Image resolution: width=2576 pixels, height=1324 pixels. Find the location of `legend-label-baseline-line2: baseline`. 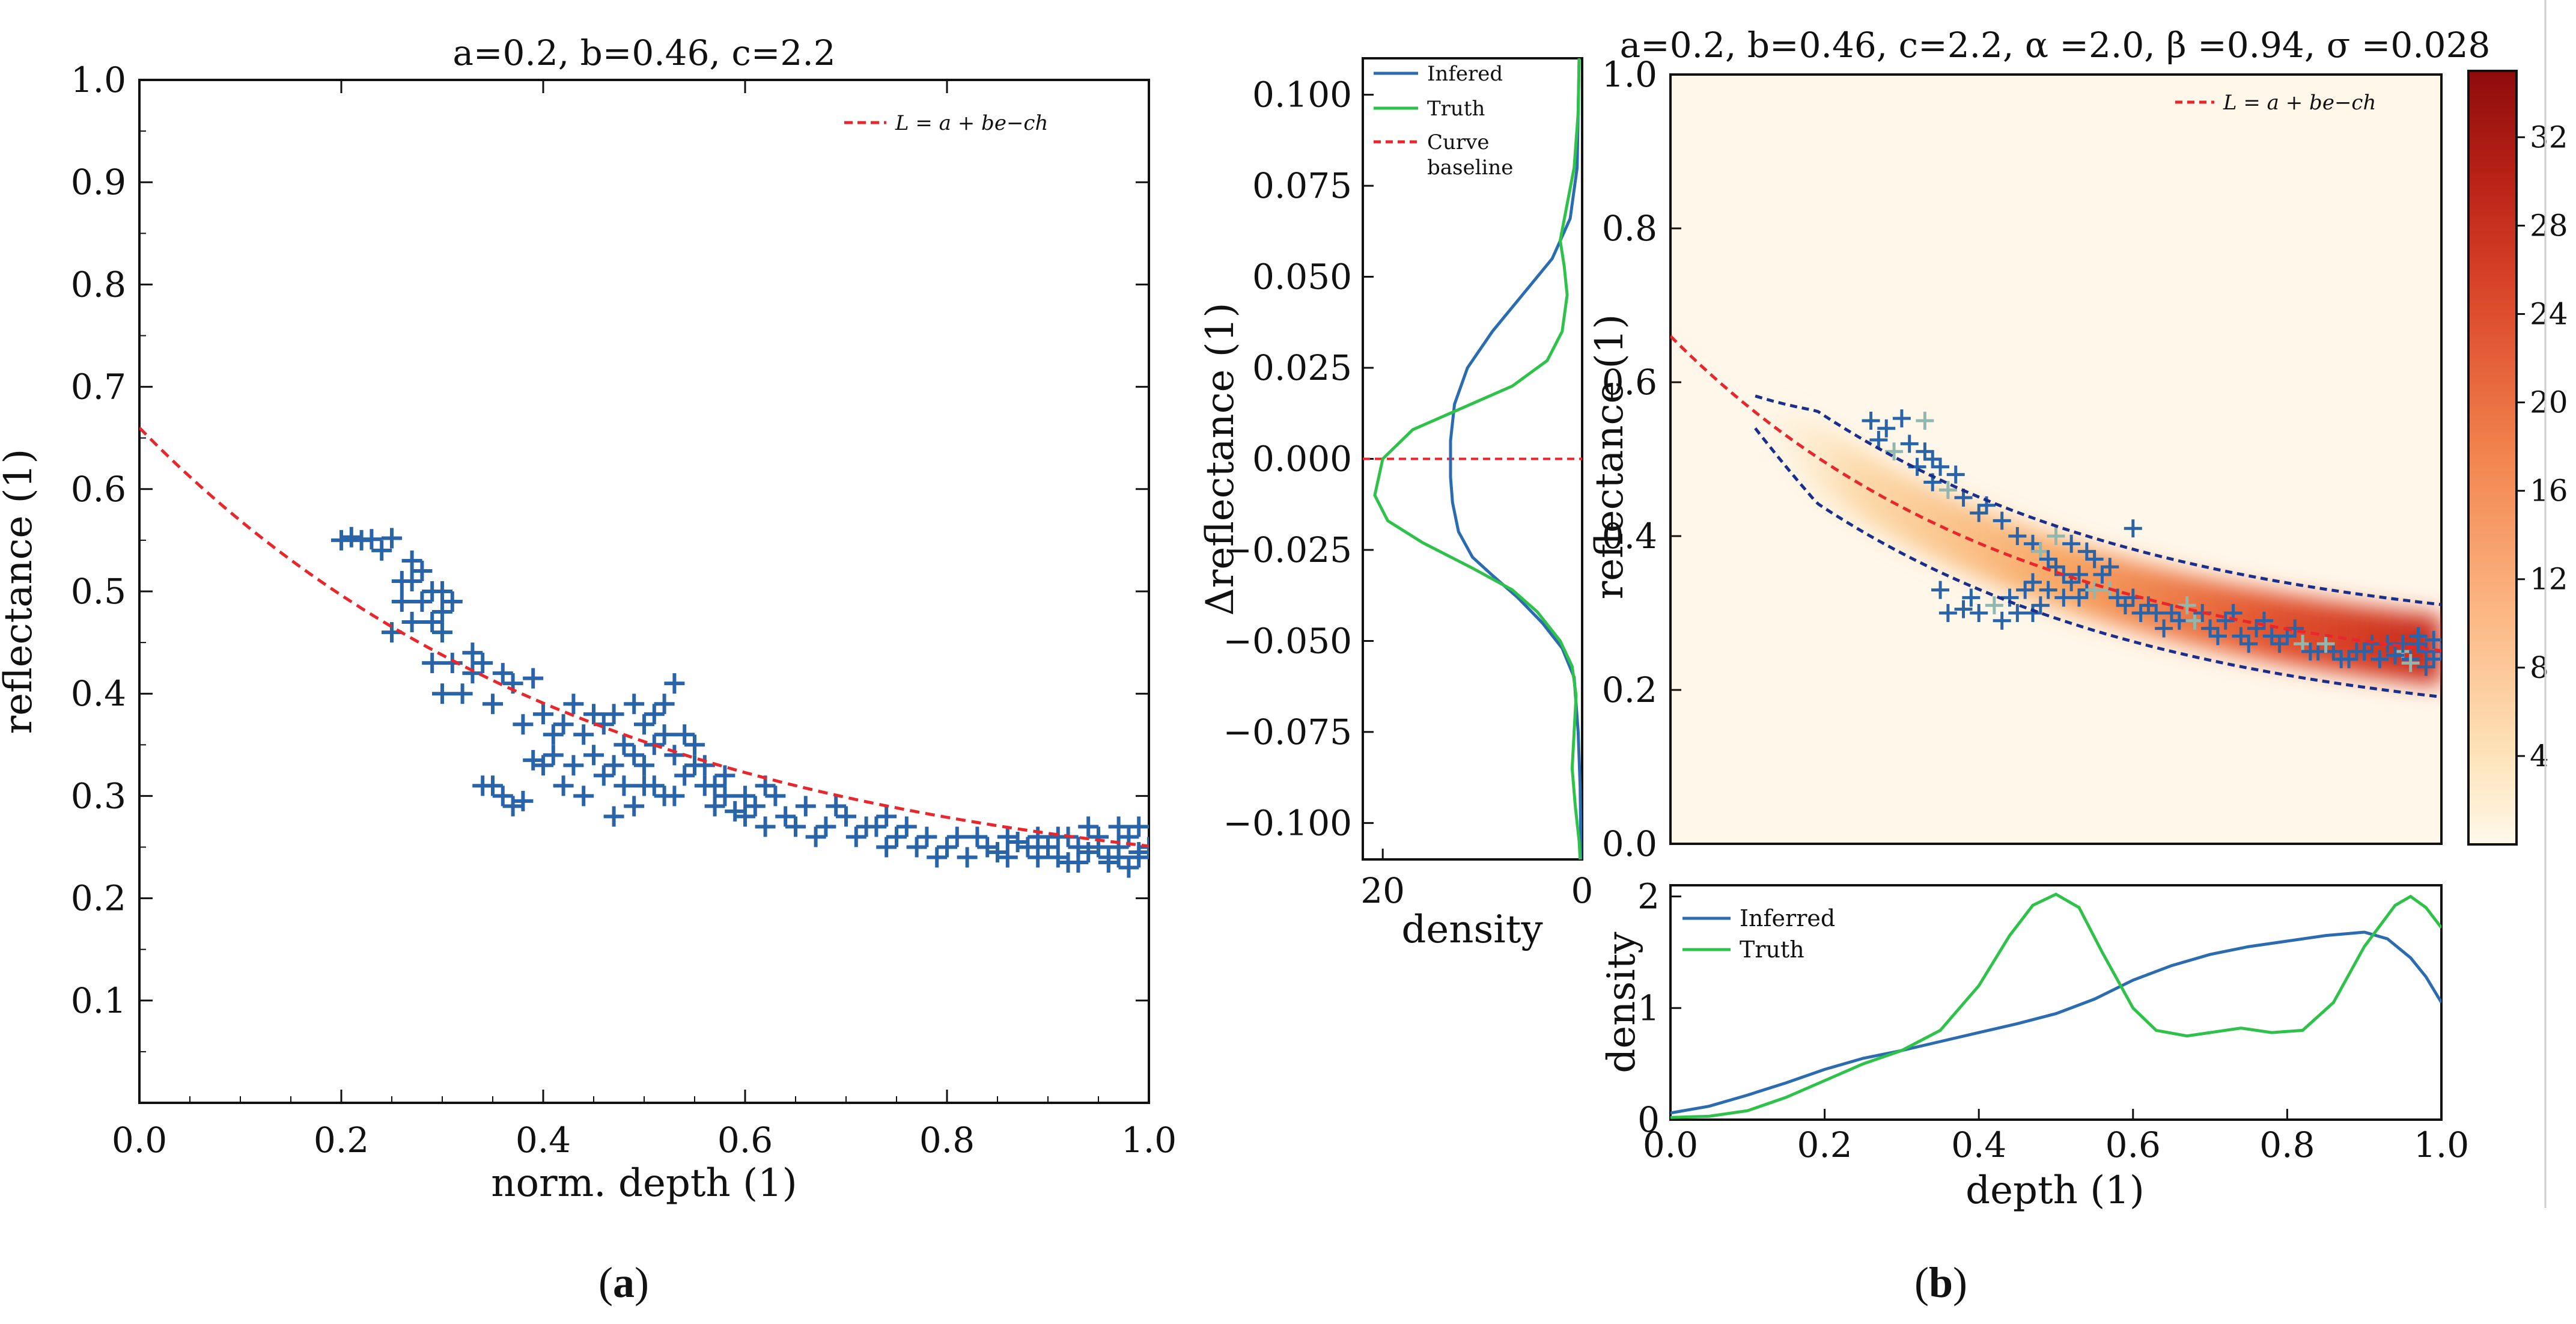

legend-label-baseline-line2: baseline is located at coordinates (1470, 168).